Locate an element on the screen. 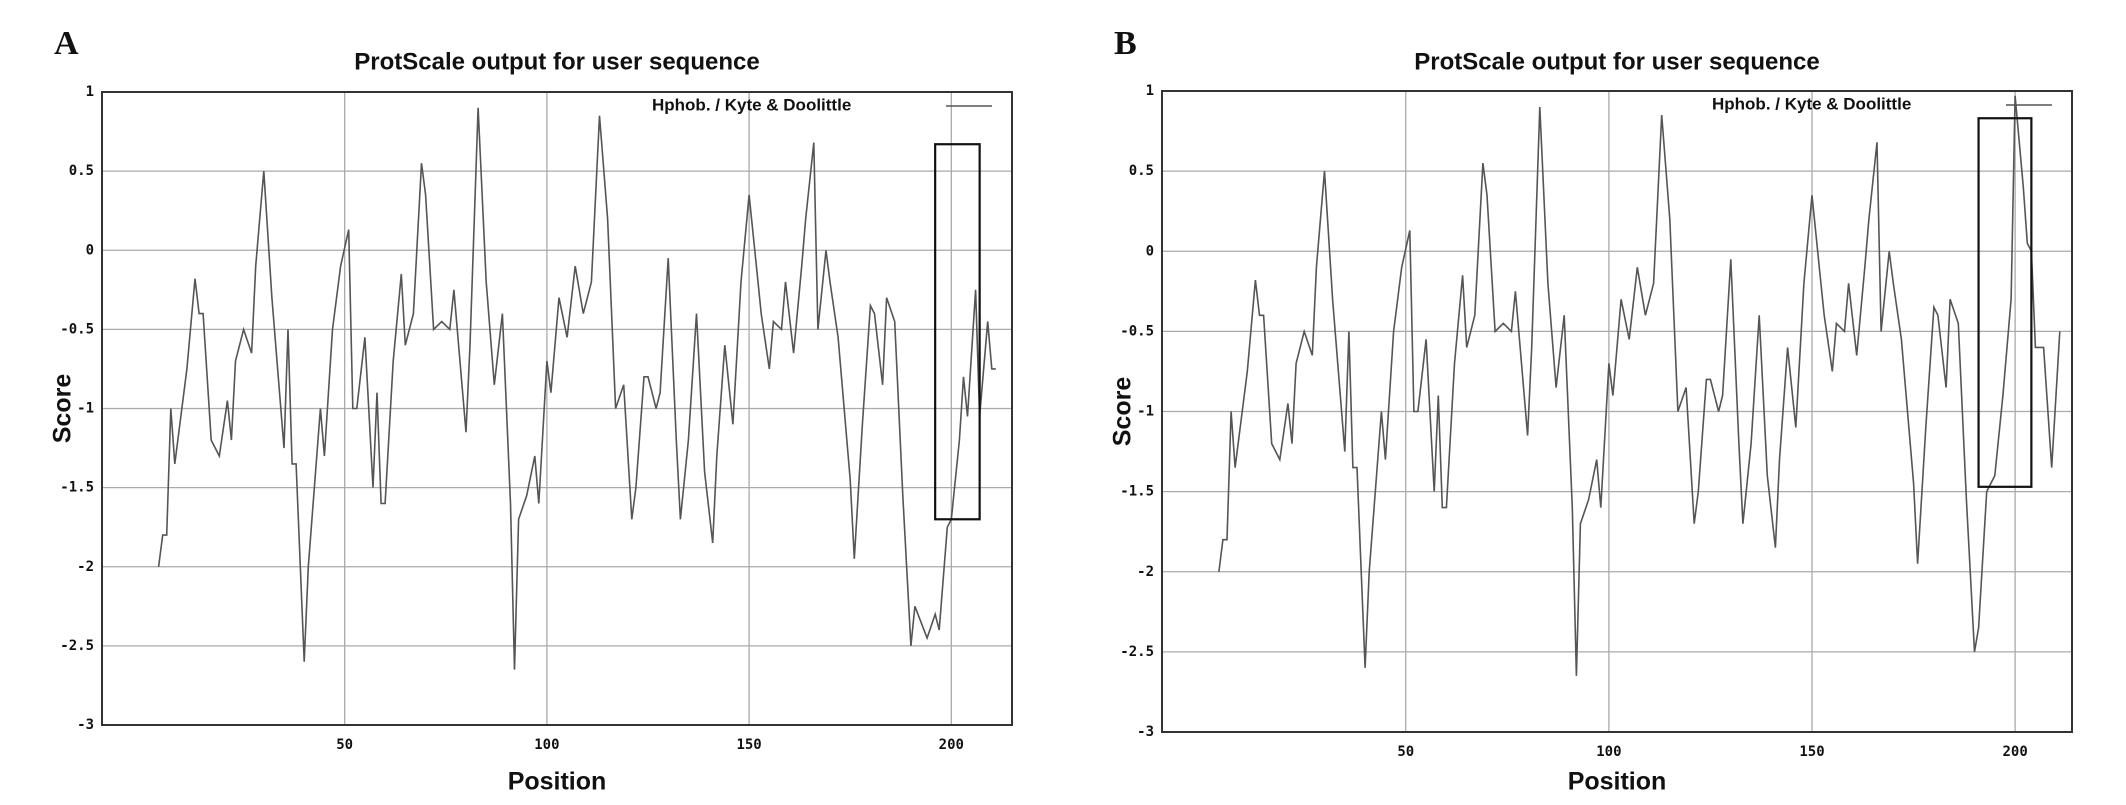 Image resolution: width=2126 pixels, height=805 pixels. panel-label: B is located at coordinates (1125, 43).